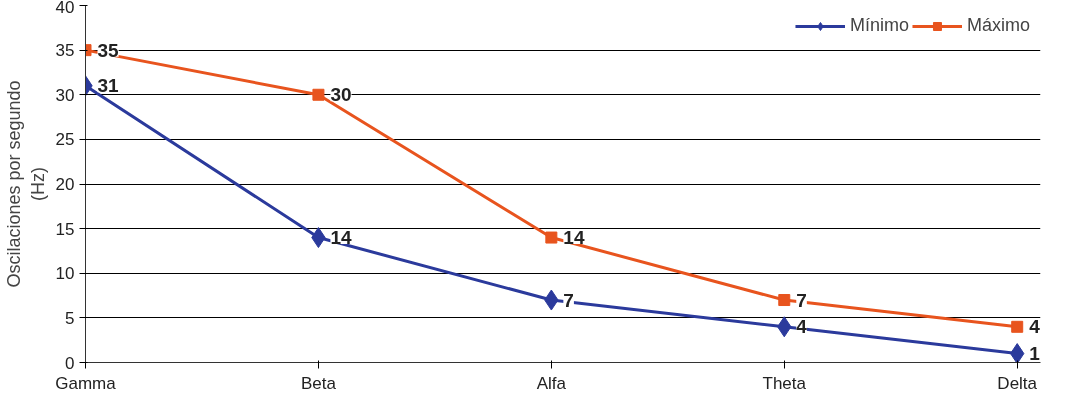  Describe the element at coordinates (551, 383) in the screenshot. I see `x-tick-label: Alfa` at that location.